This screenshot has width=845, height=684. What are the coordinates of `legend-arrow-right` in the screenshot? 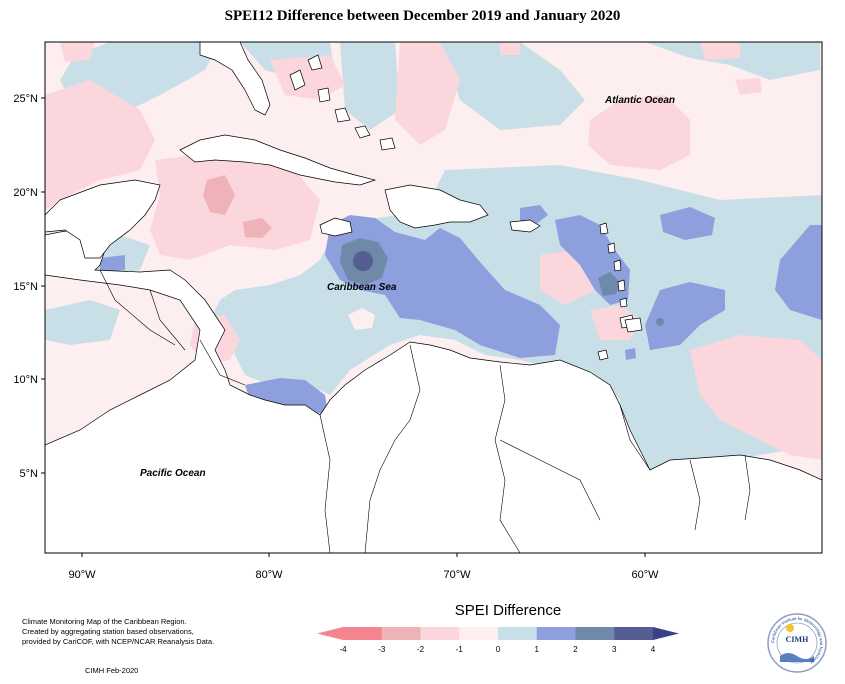 It's located at (666, 633).